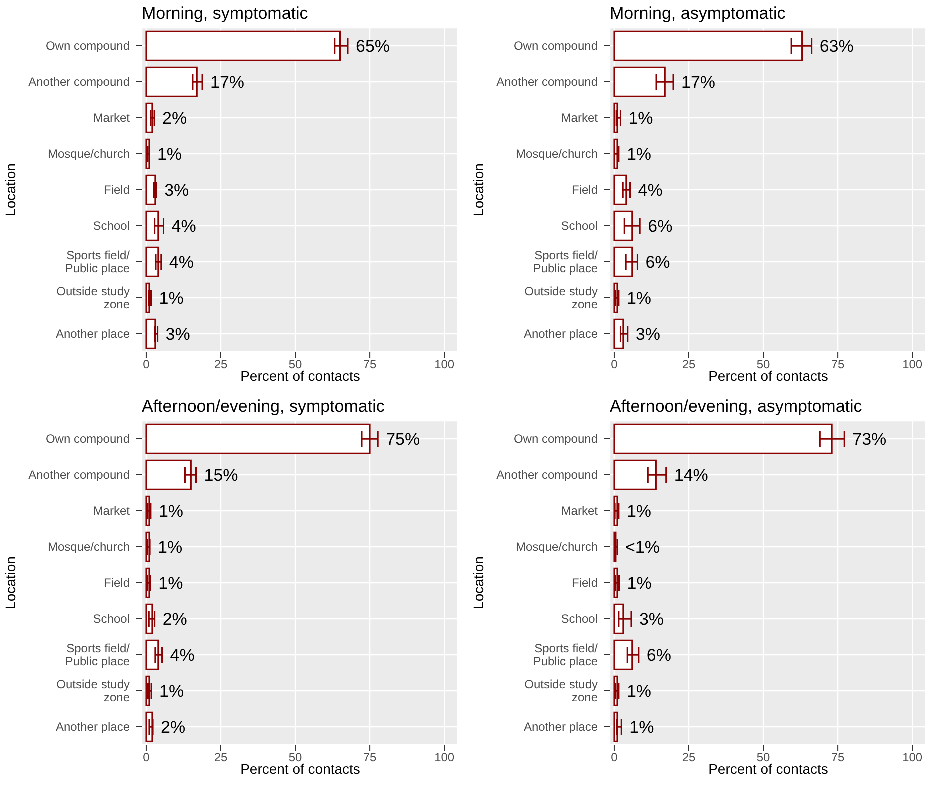 The height and width of the screenshot is (791, 936). I want to click on chart-title: Afternoon/evening, symptomatic, so click(263, 407).